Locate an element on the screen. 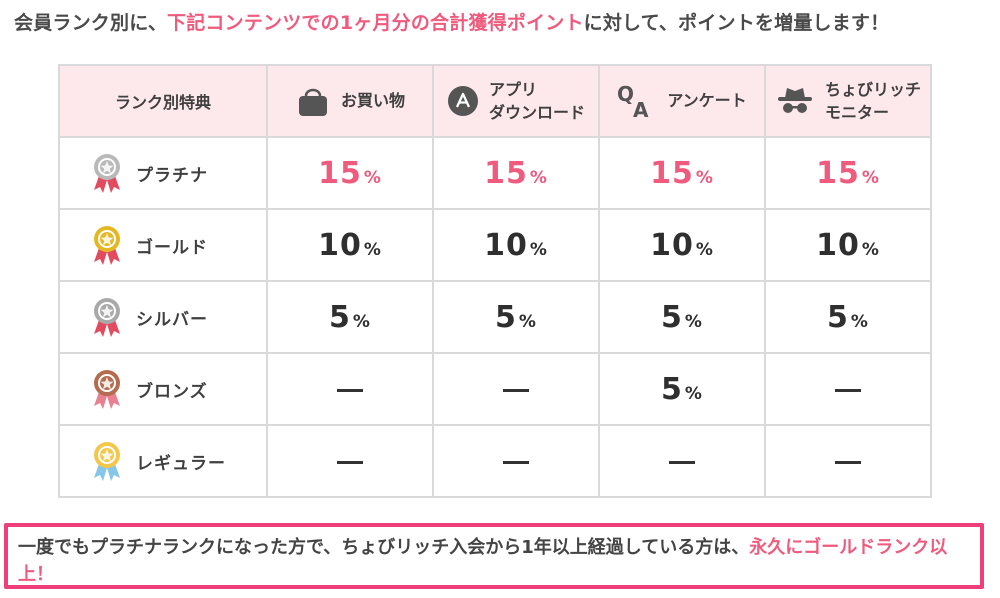 The width and height of the screenshot is (1000, 598). rank-cell: ゴールド is located at coordinates (163, 245).